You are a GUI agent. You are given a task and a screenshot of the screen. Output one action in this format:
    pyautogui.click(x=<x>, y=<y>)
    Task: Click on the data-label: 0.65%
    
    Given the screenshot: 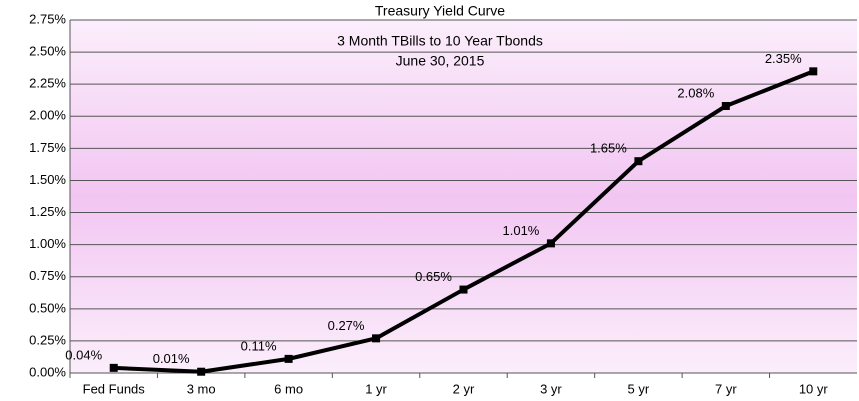 What is the action you would take?
    pyautogui.click(x=433, y=276)
    